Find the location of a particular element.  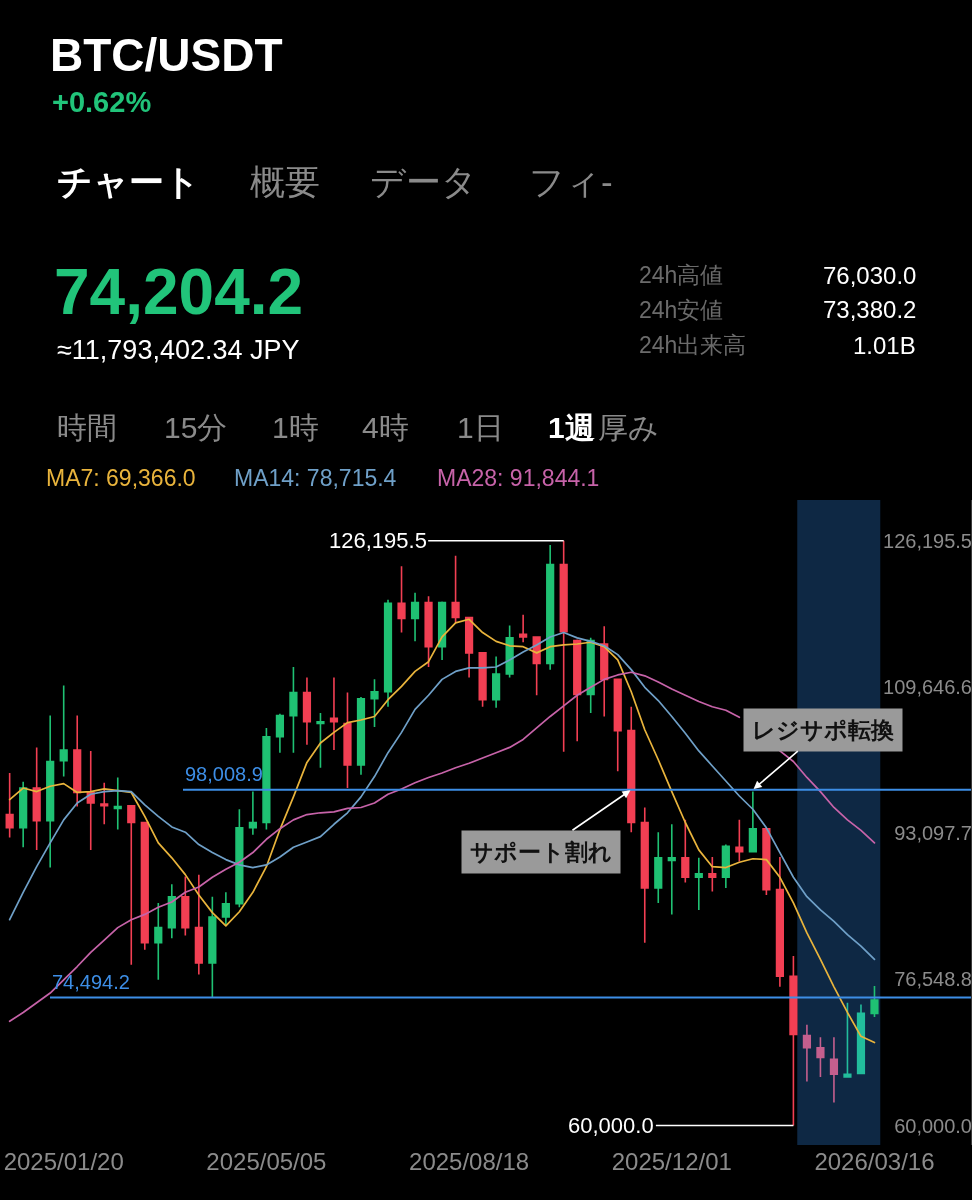

text: データ is located at coordinates (423, 181).